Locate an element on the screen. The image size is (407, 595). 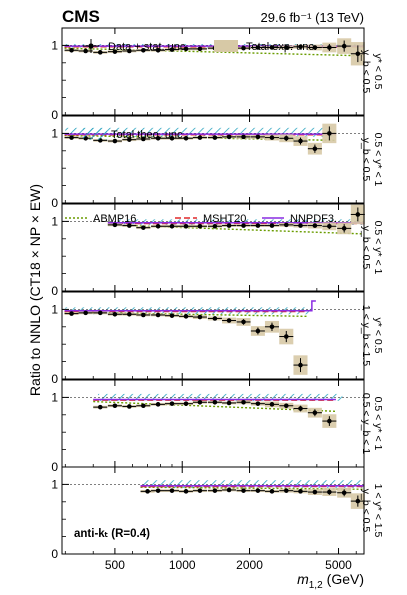
bin-label: 0.5 < y* < 1y_b < 0.5 is located at coordinates (372, 248).